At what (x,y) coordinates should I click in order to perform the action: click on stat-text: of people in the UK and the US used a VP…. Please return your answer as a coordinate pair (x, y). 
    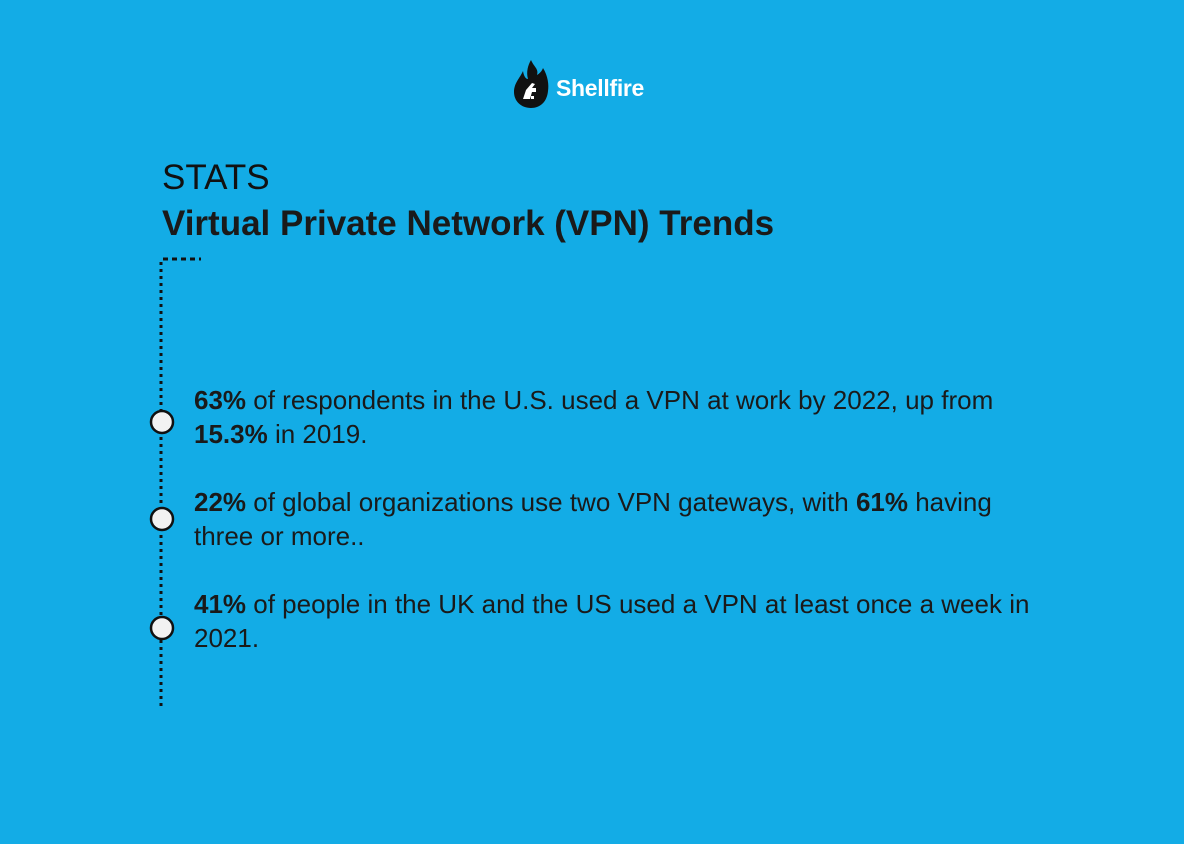
    Looking at the image, I should click on (612, 621).